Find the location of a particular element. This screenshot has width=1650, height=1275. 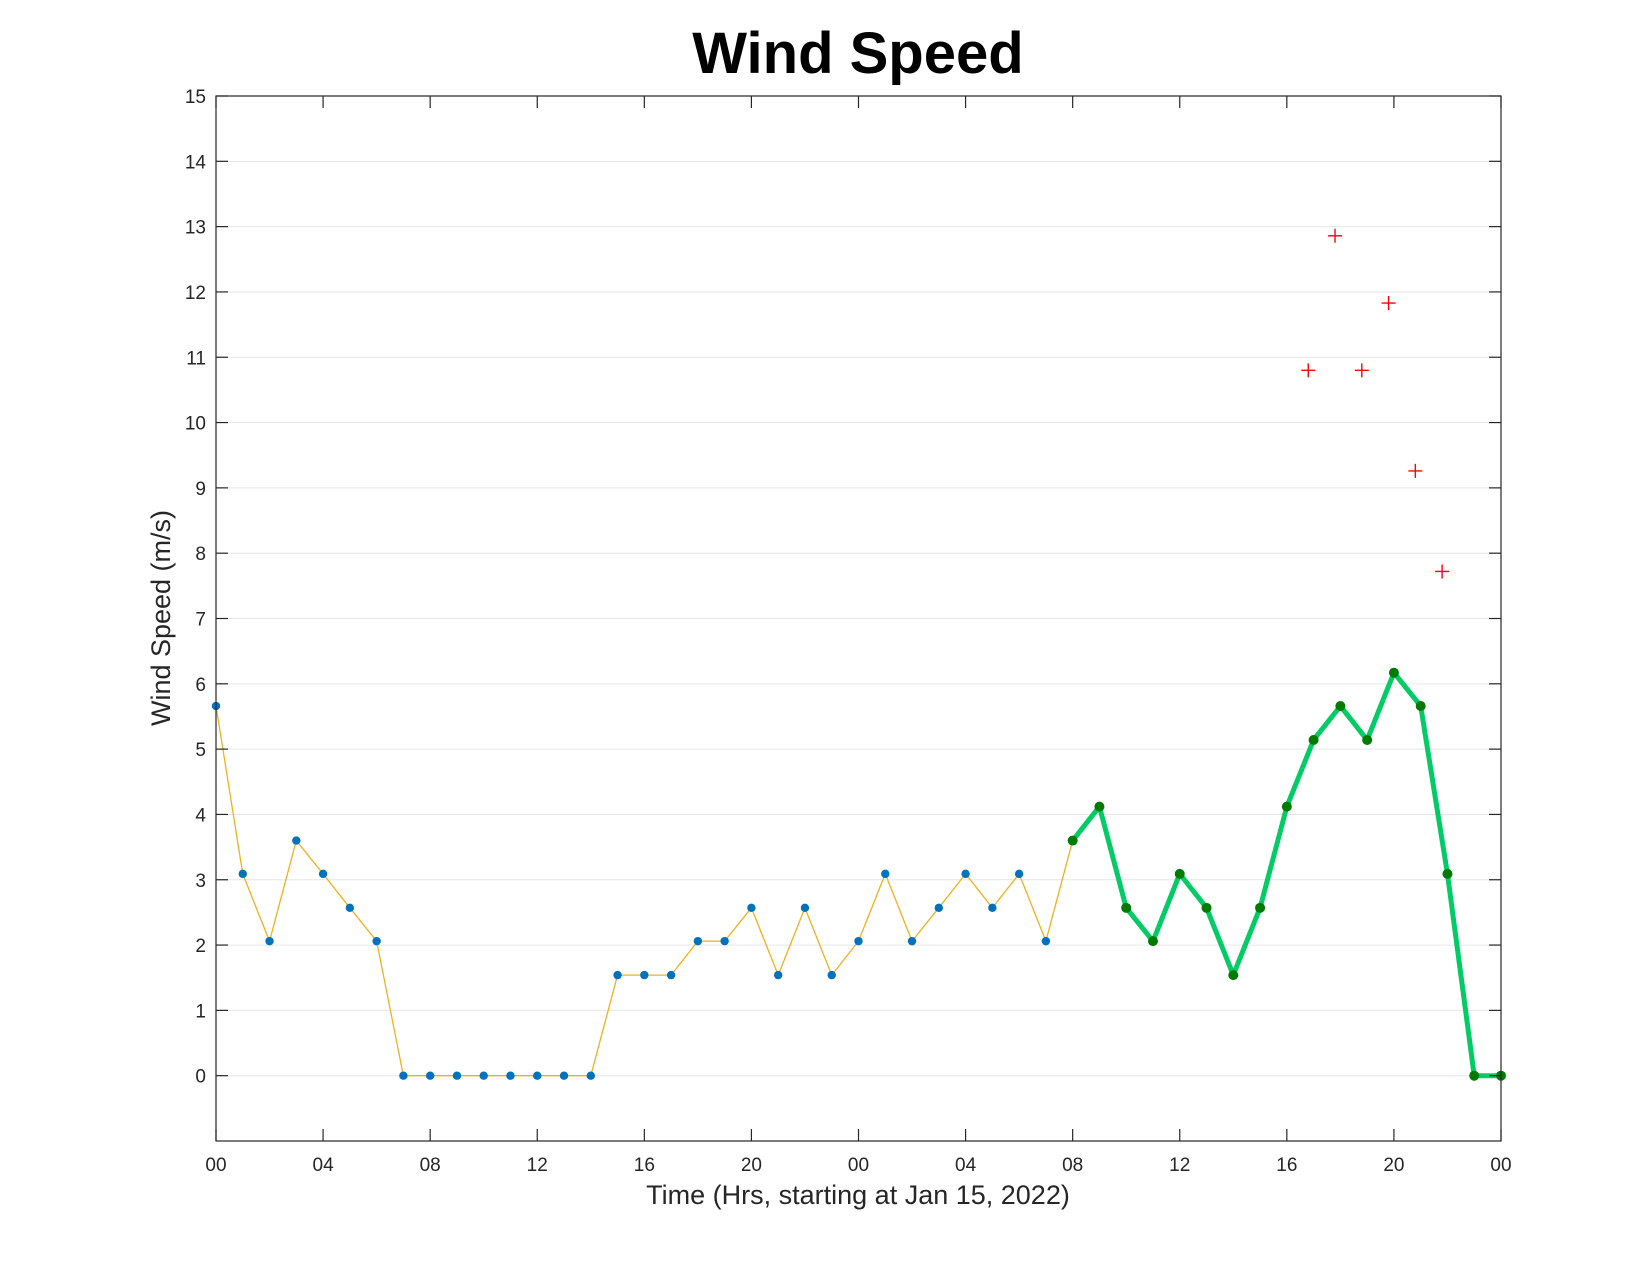

y-tick-label: 15 is located at coordinates (195, 97).